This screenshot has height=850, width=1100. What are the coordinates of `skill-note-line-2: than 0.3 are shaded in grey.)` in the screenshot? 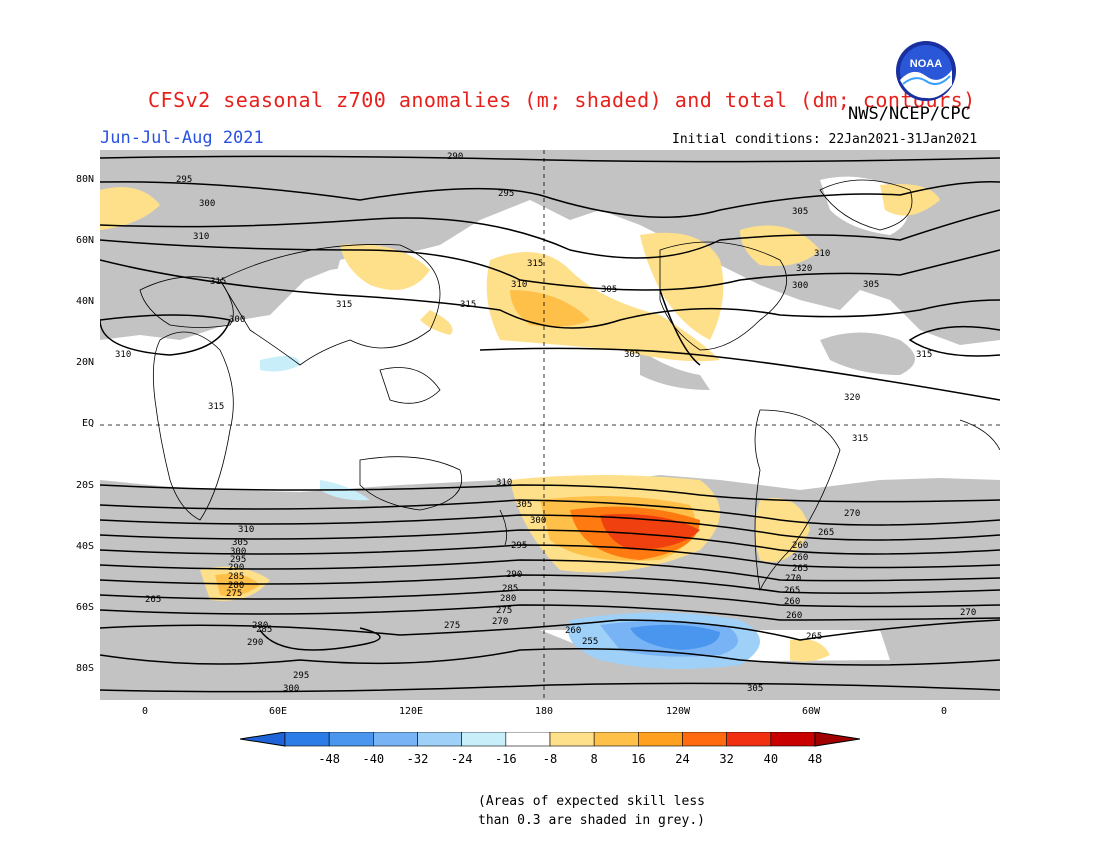 It's located at (591, 820).